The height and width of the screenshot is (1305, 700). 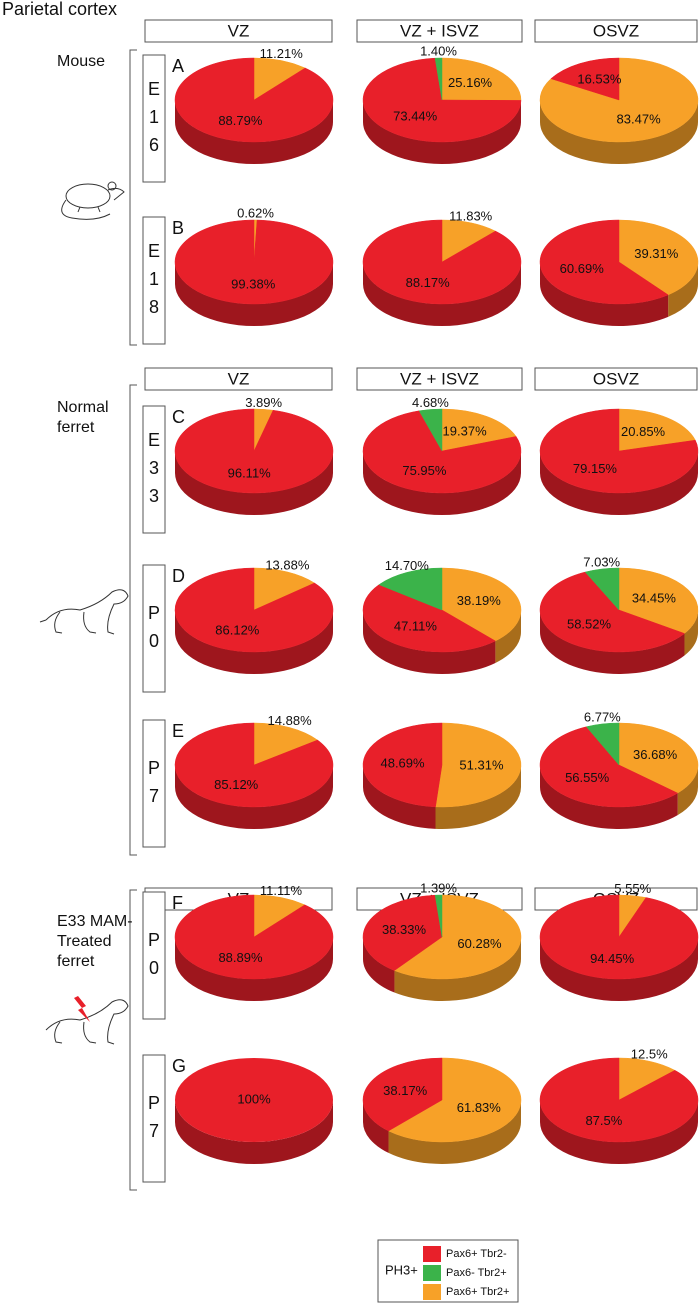 What do you see at coordinates (430, 402) in the screenshot?
I see `value-label: 4.68%` at bounding box center [430, 402].